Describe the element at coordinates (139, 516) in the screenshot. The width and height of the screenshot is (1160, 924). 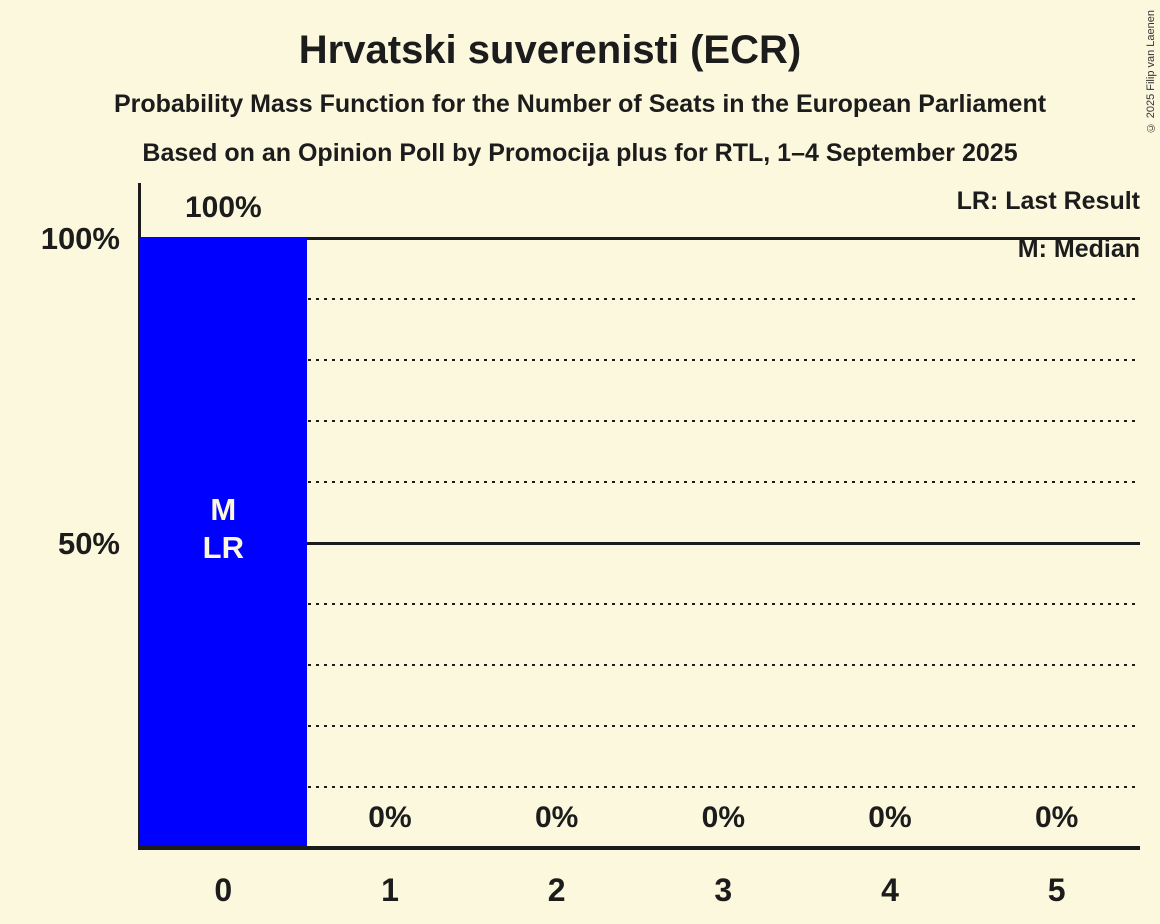
I see `y-axis-line` at that location.